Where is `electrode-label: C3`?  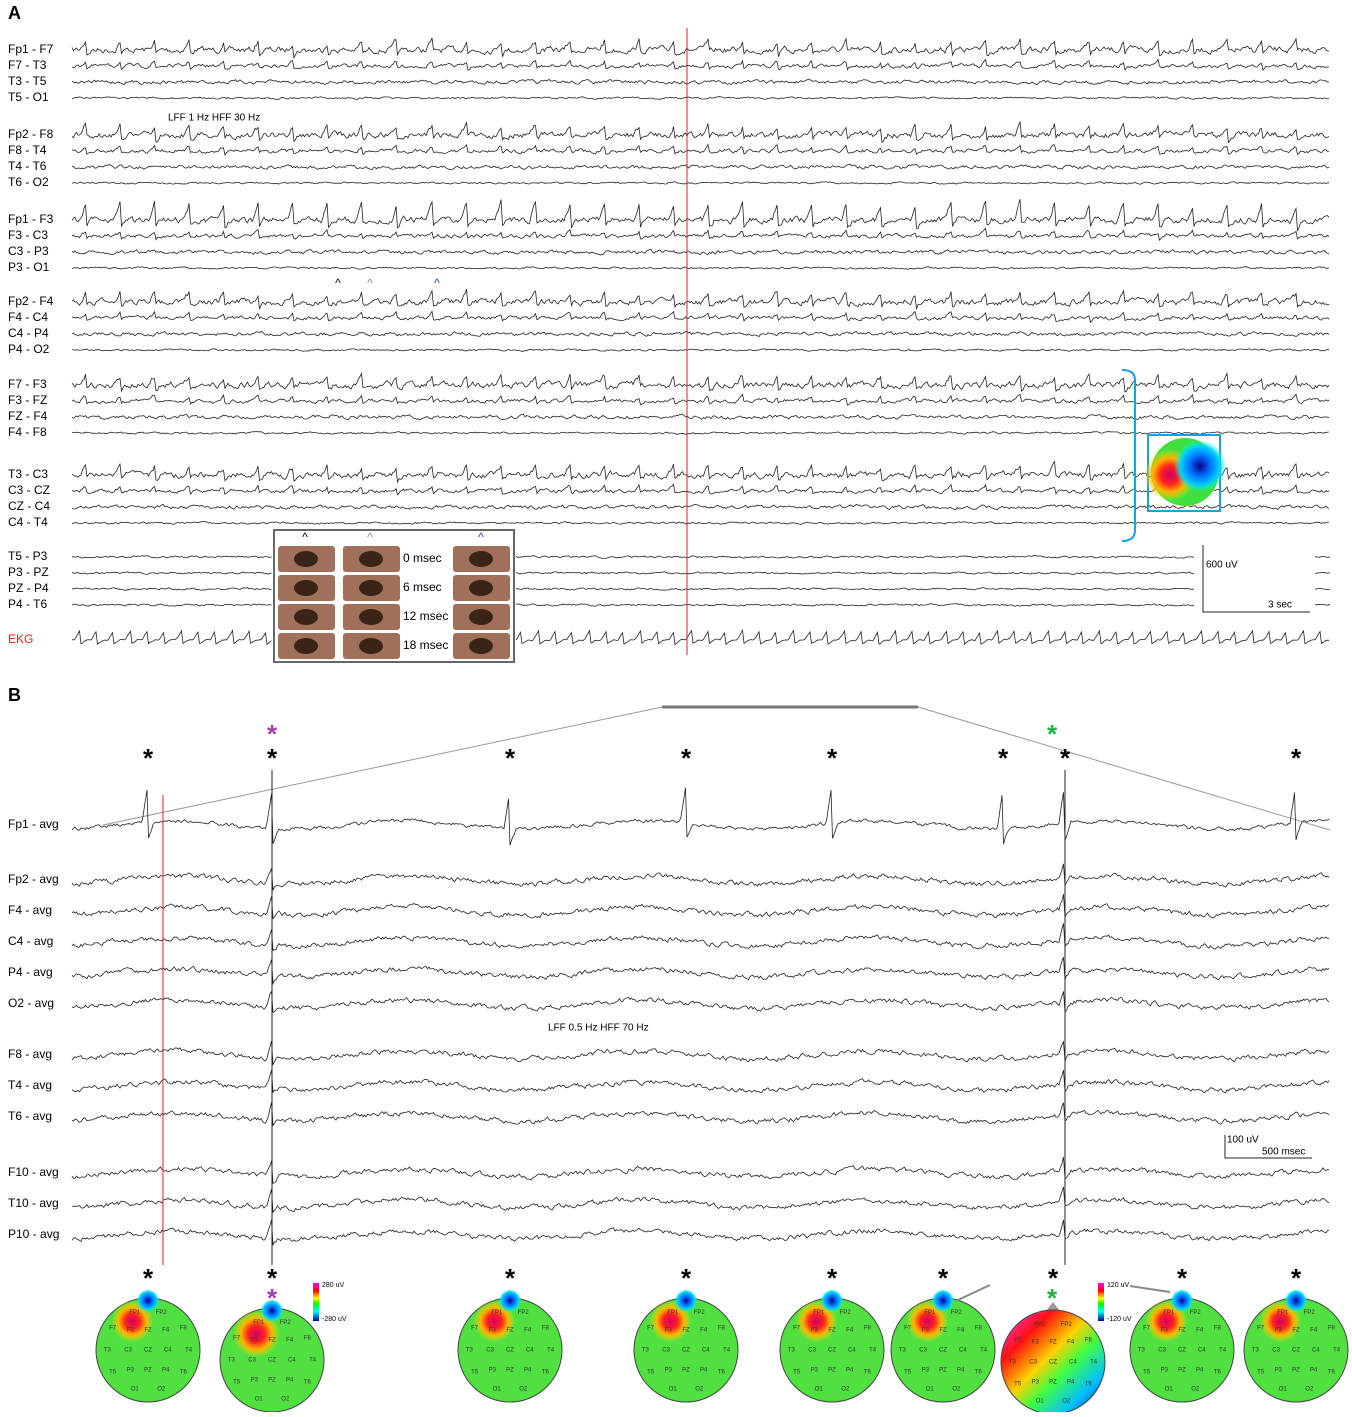
electrode-label: C3 is located at coordinates (128, 1351).